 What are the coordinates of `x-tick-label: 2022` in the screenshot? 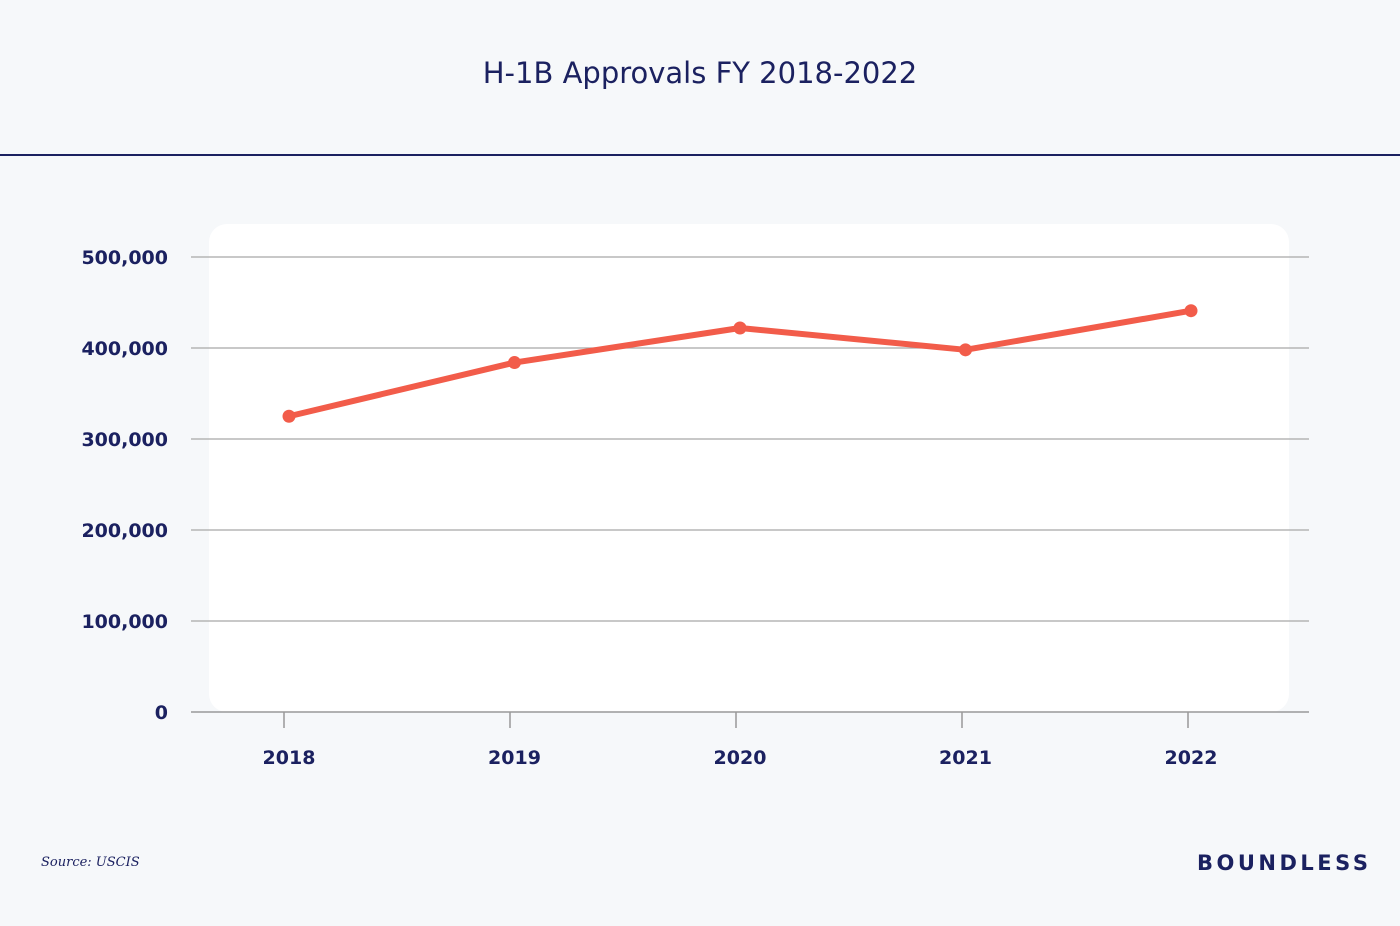 It's located at (1191, 758).